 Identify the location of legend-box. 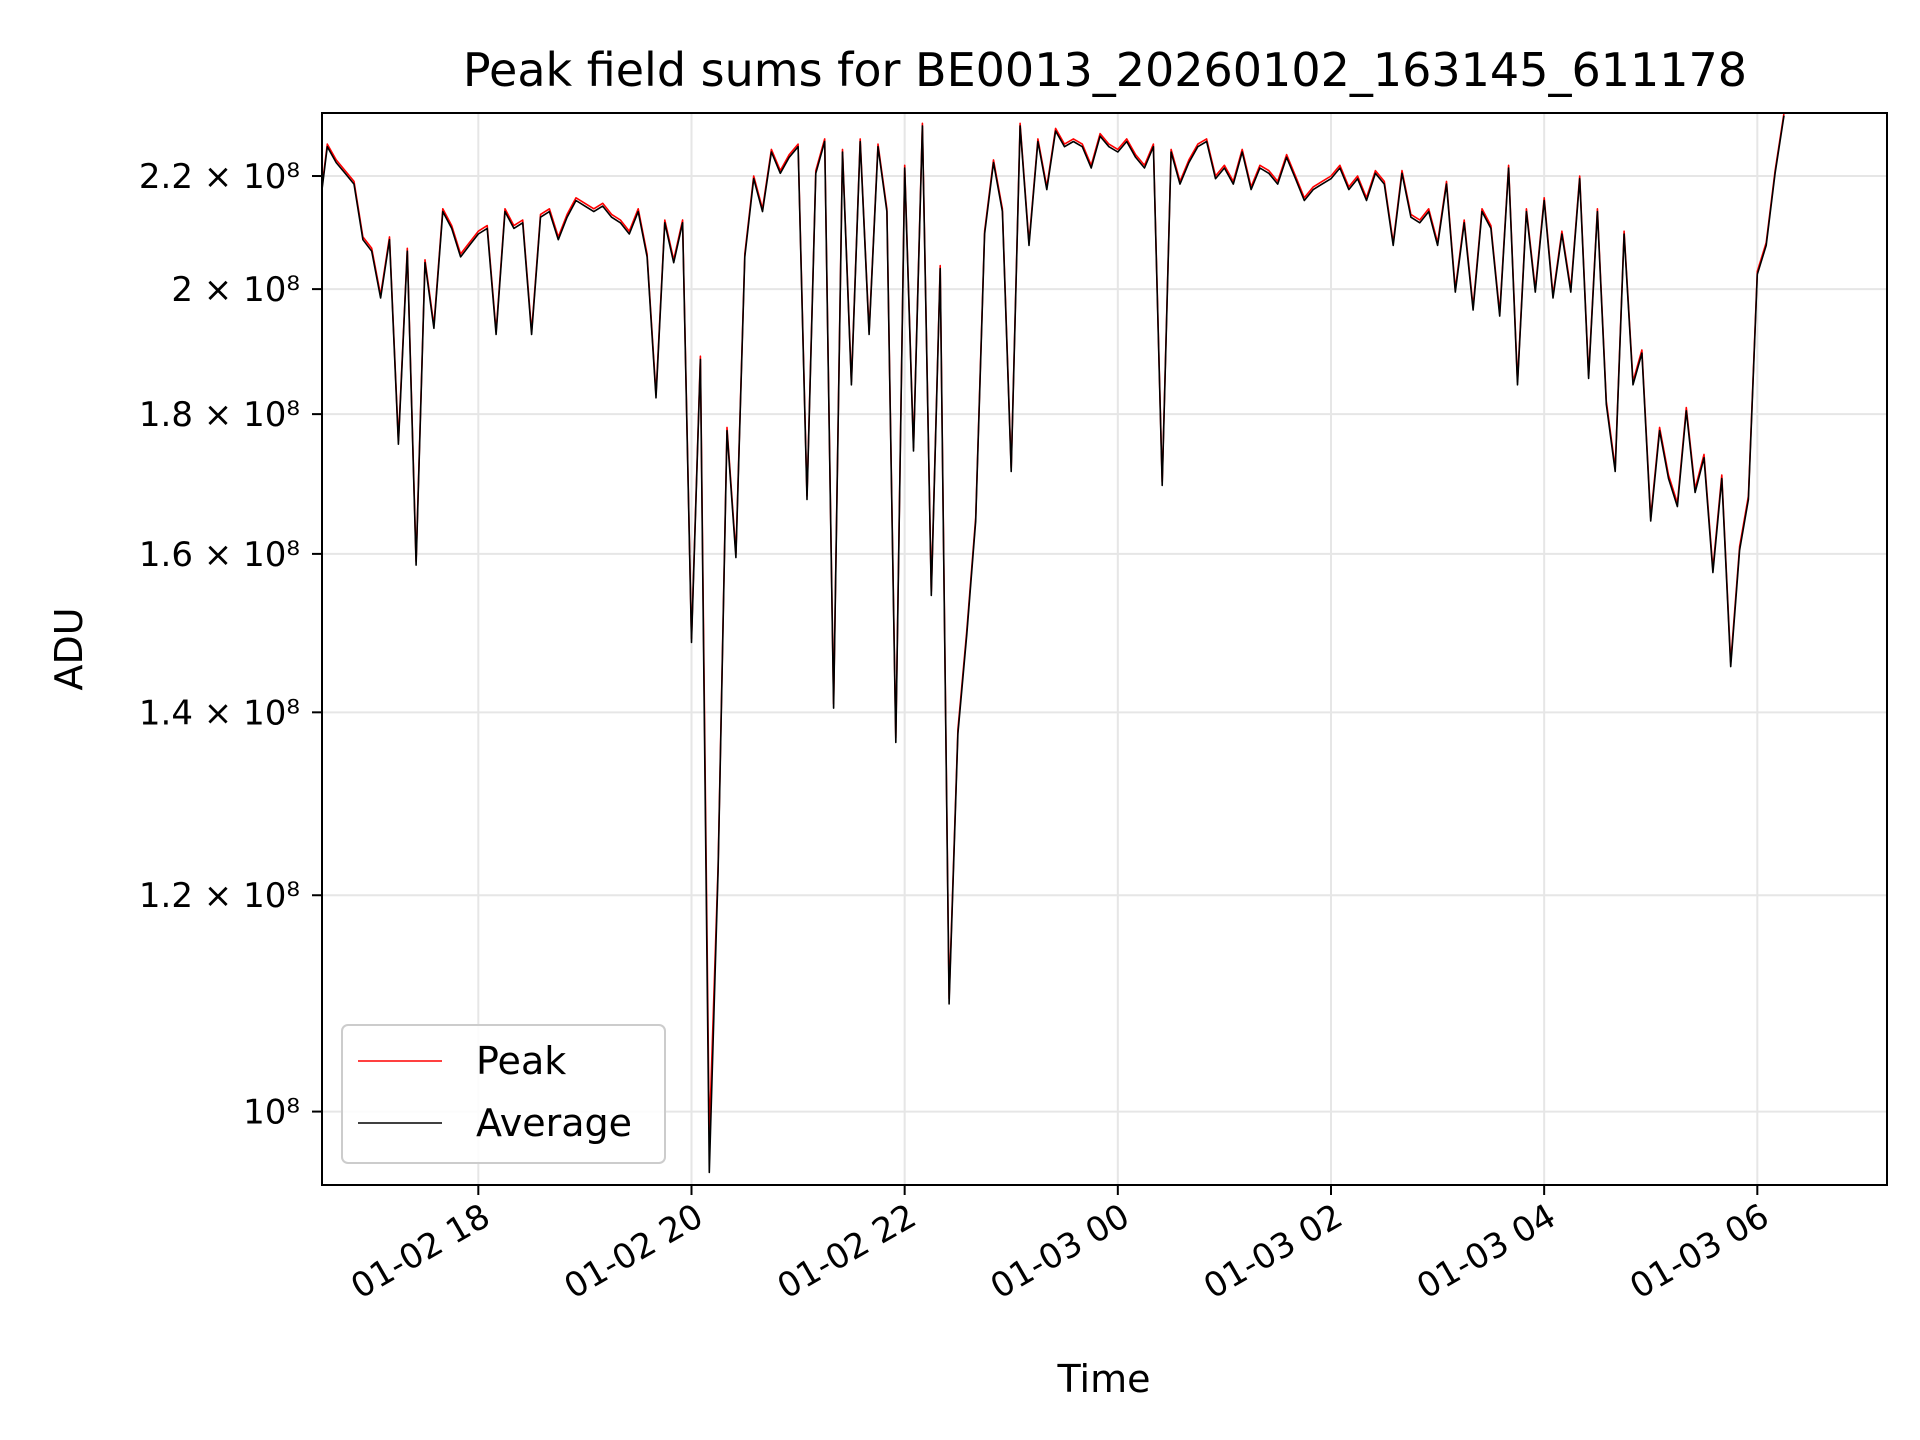
(503, 1094).